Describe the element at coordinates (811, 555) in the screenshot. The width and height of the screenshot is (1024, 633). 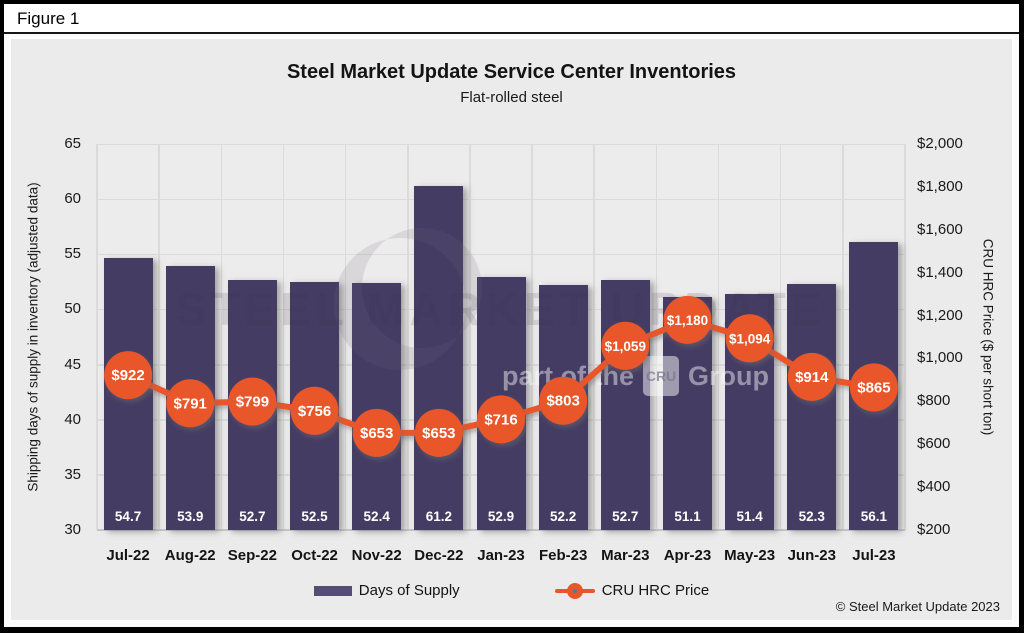
I see `x-axis-label: Jun-23` at that location.